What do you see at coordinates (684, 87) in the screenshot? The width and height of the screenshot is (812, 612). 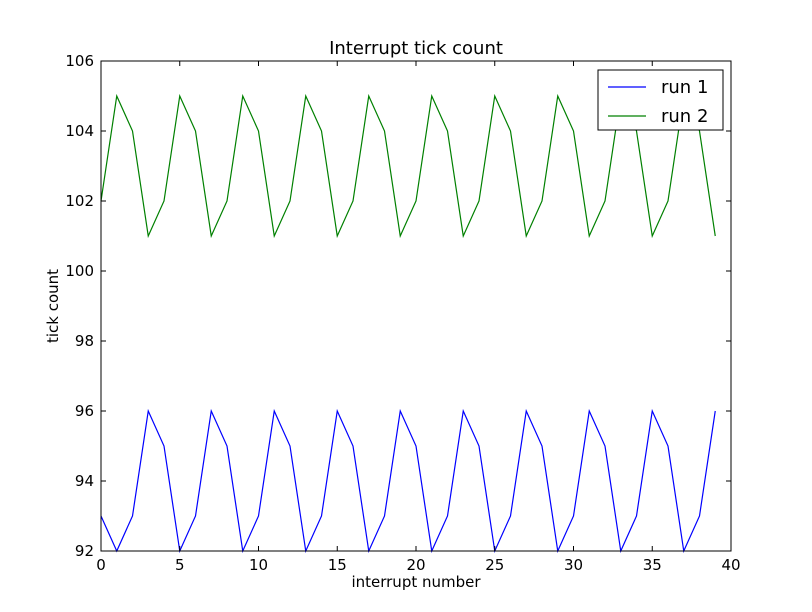 I see `legend-label-1: run 1` at bounding box center [684, 87].